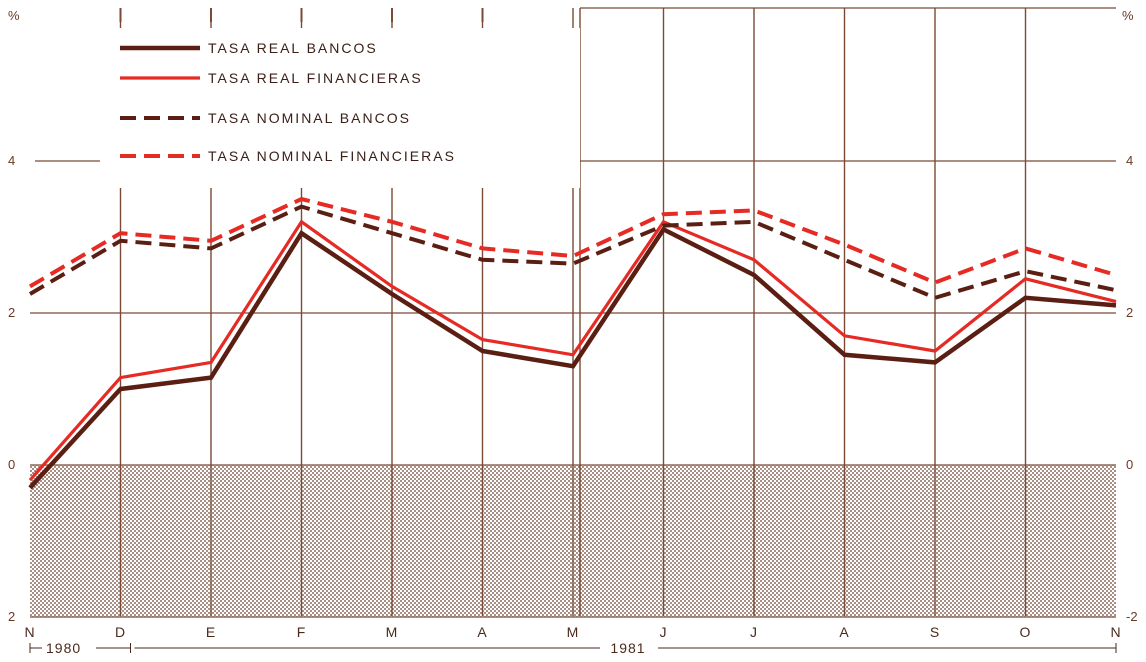 The image size is (1146, 662). Describe the element at coordinates (627, 648) in the screenshot. I see `year-label: 1981` at that location.